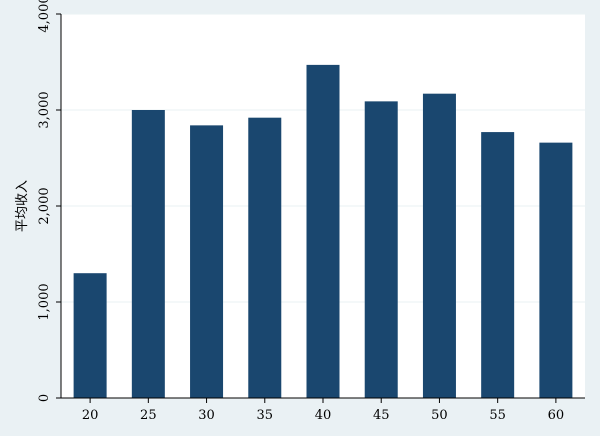 The width and height of the screenshot is (600, 436). Describe the element at coordinates (323, 415) in the screenshot. I see `x-tick-label: 40` at that location.